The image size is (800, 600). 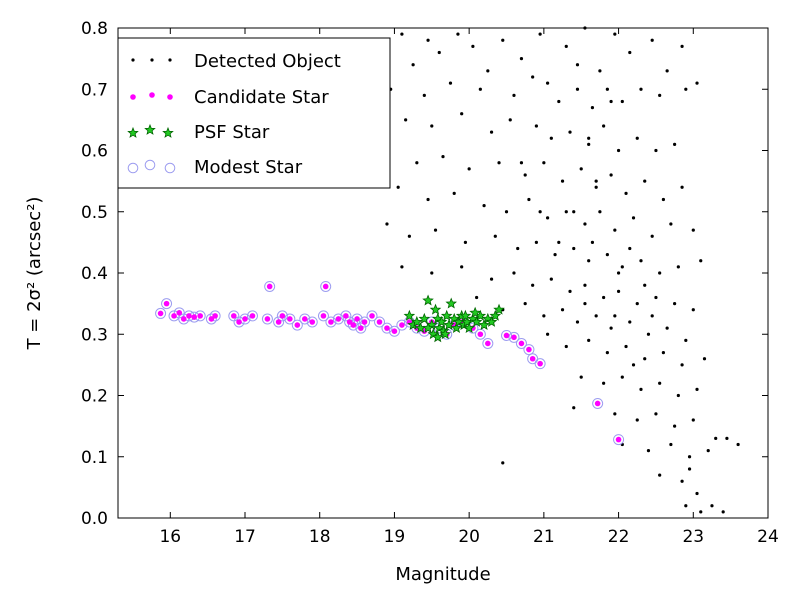 What do you see at coordinates (229, 97) in the screenshot?
I see `legend-entry-candidate-star: Candidate Star` at bounding box center [229, 97].